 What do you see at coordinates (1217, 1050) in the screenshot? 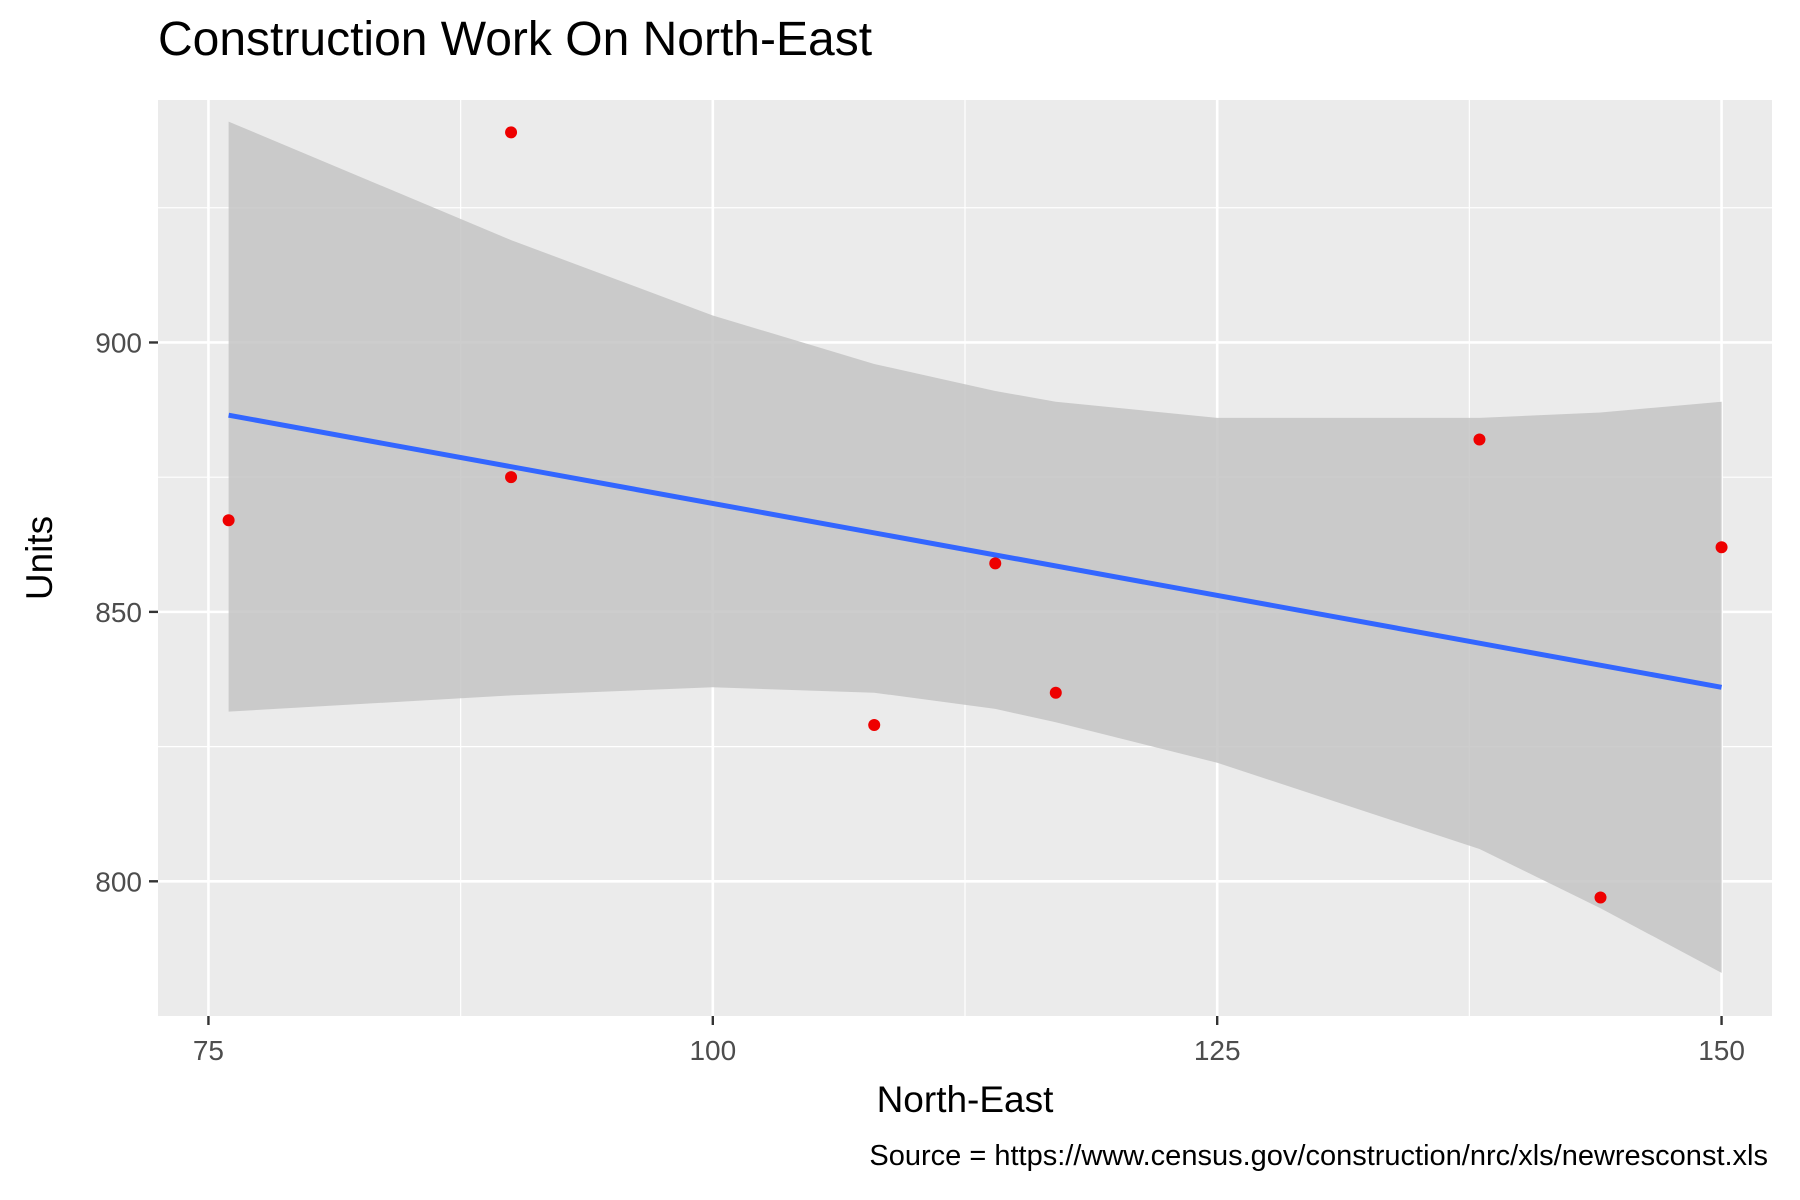
I see `x-tick-label: 125` at bounding box center [1217, 1050].